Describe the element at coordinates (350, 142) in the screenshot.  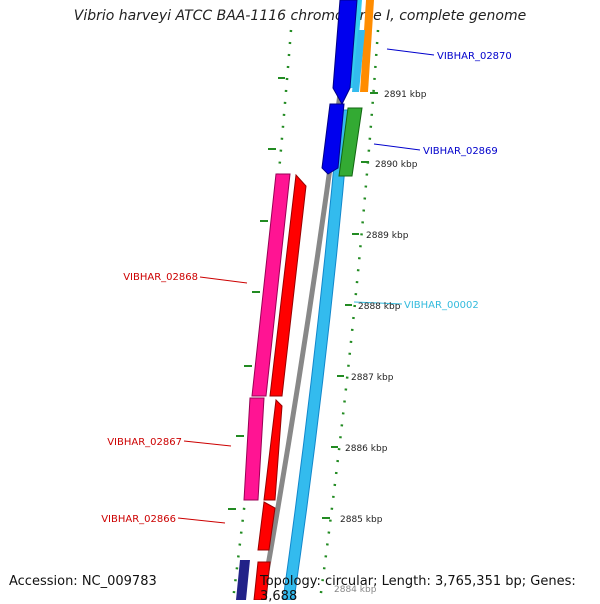
I see `green-feature` at that location.